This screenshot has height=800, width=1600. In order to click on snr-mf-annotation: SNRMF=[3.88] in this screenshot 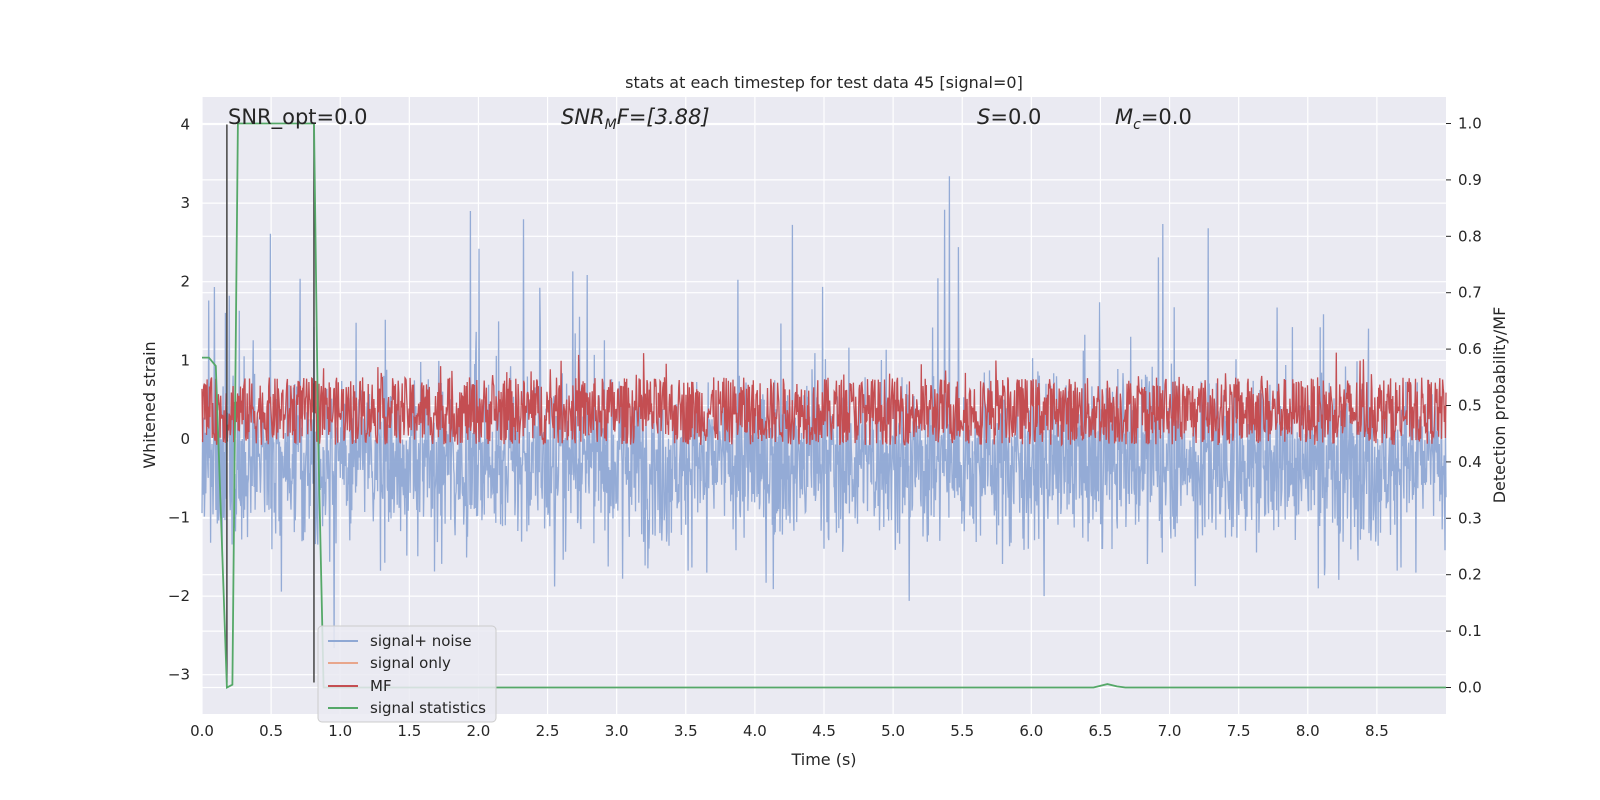, I will do `click(635, 119)`.